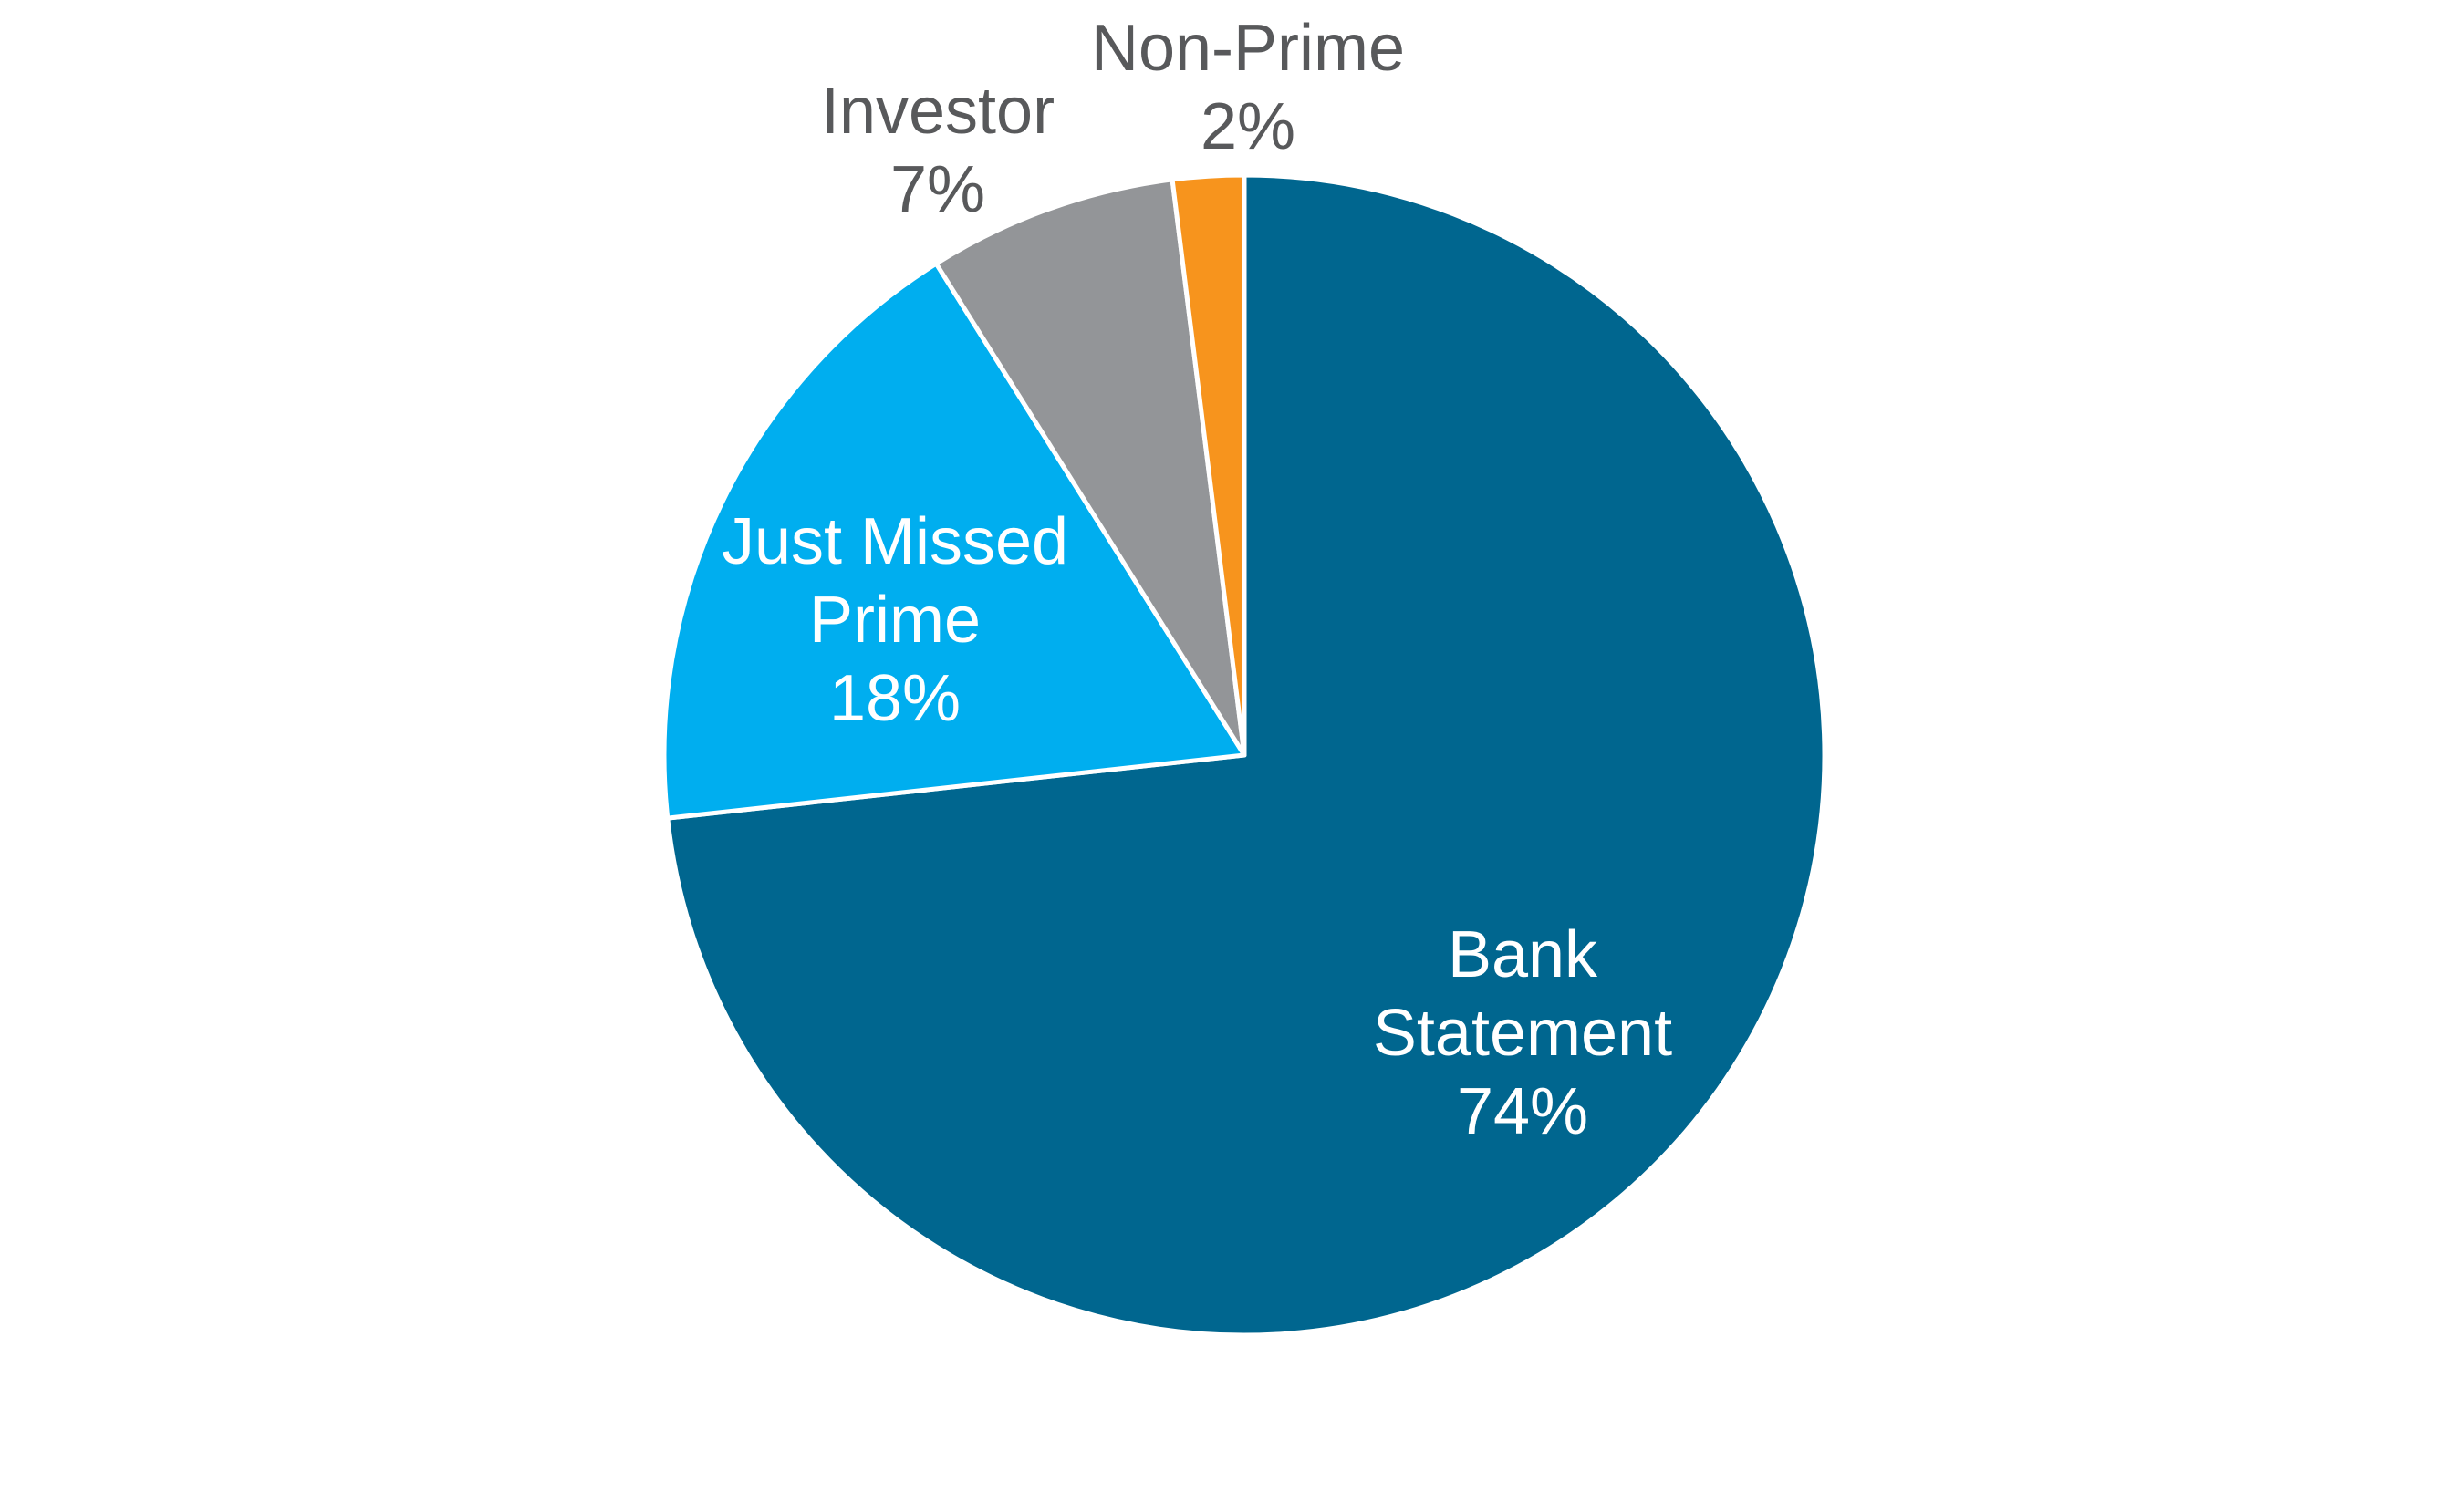  I want to click on value-label: 18%, so click(895, 699).